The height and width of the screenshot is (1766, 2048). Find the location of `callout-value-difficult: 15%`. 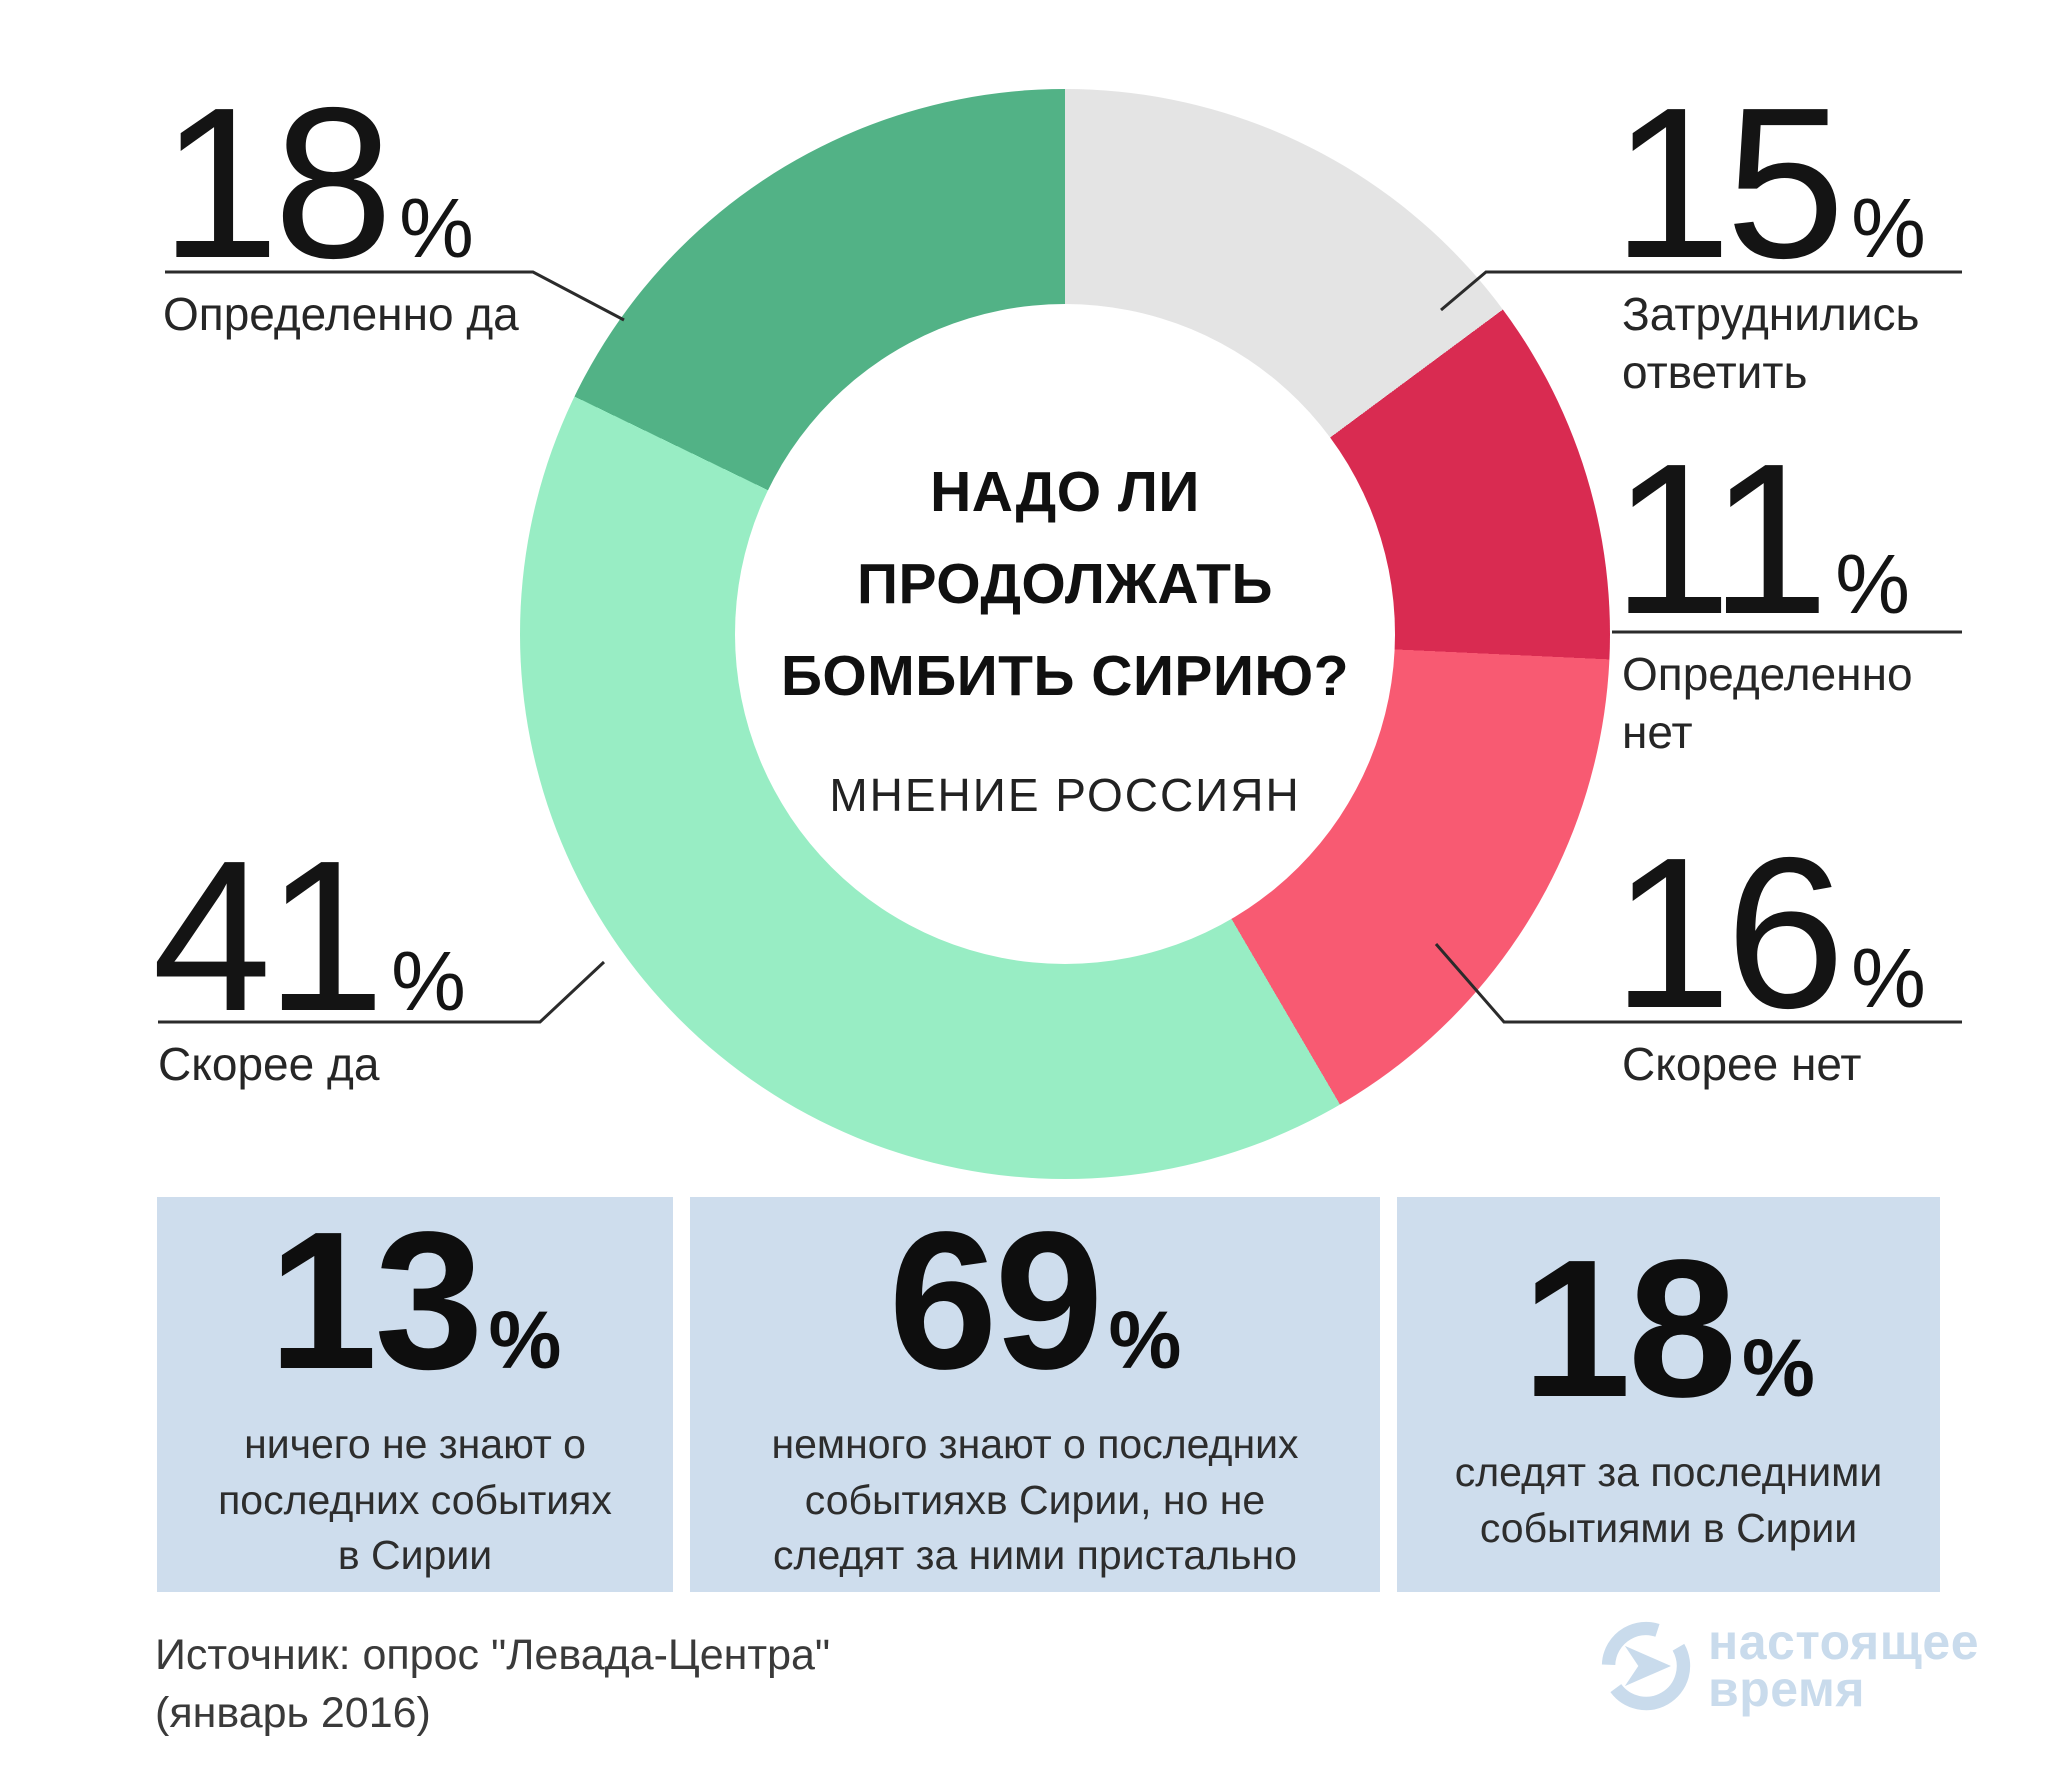

callout-value-difficult: 15% is located at coordinates (1769, 182).